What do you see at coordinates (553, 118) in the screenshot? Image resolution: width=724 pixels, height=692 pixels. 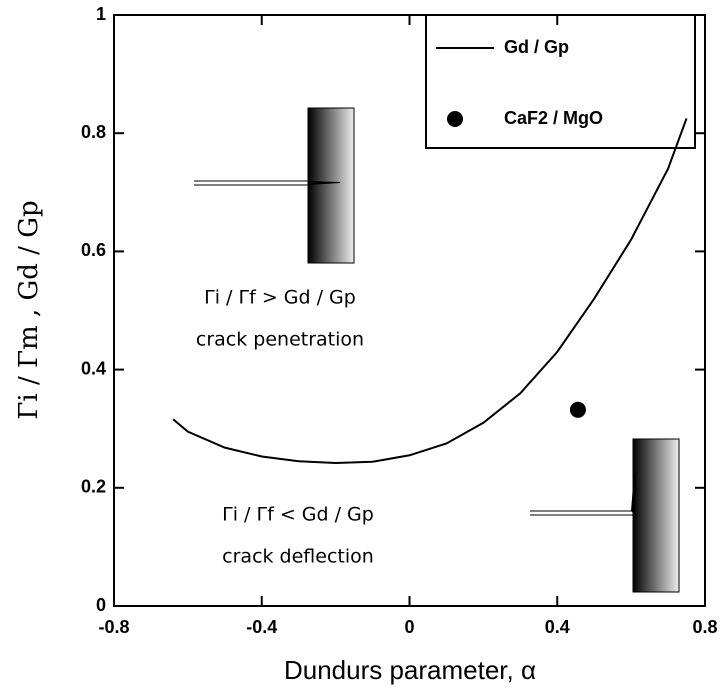 I see `legend-label: CaF2 / MgO` at bounding box center [553, 118].